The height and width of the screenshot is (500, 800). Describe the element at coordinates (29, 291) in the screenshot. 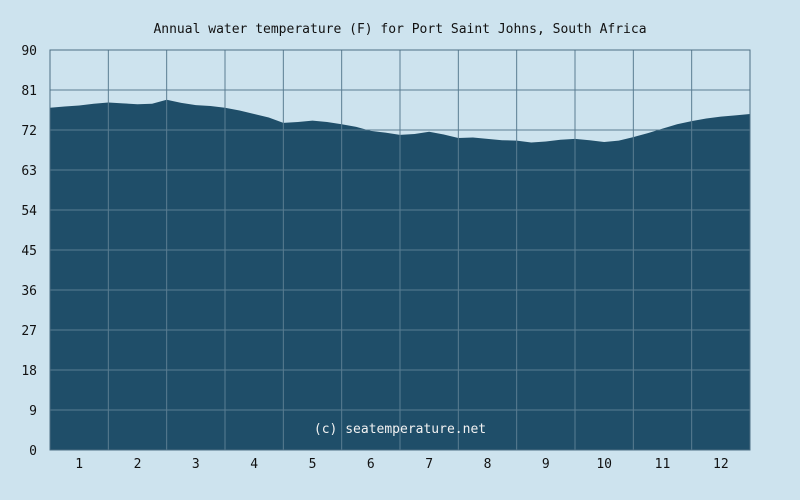

I see `y-tick-label: 36` at that location.